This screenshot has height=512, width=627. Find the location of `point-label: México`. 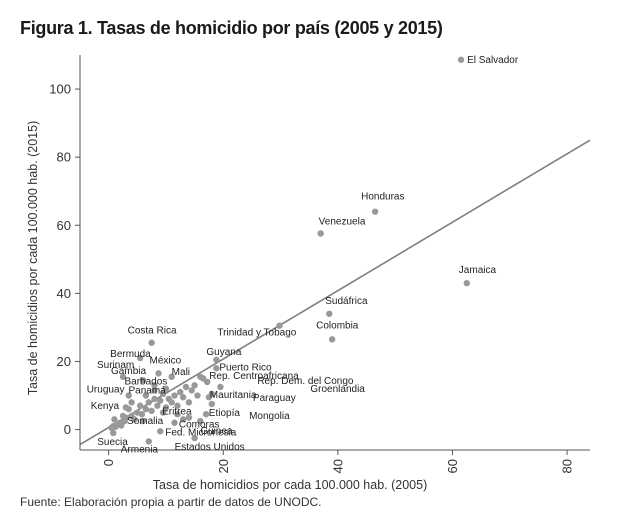

point-label: México is located at coordinates (166, 360).